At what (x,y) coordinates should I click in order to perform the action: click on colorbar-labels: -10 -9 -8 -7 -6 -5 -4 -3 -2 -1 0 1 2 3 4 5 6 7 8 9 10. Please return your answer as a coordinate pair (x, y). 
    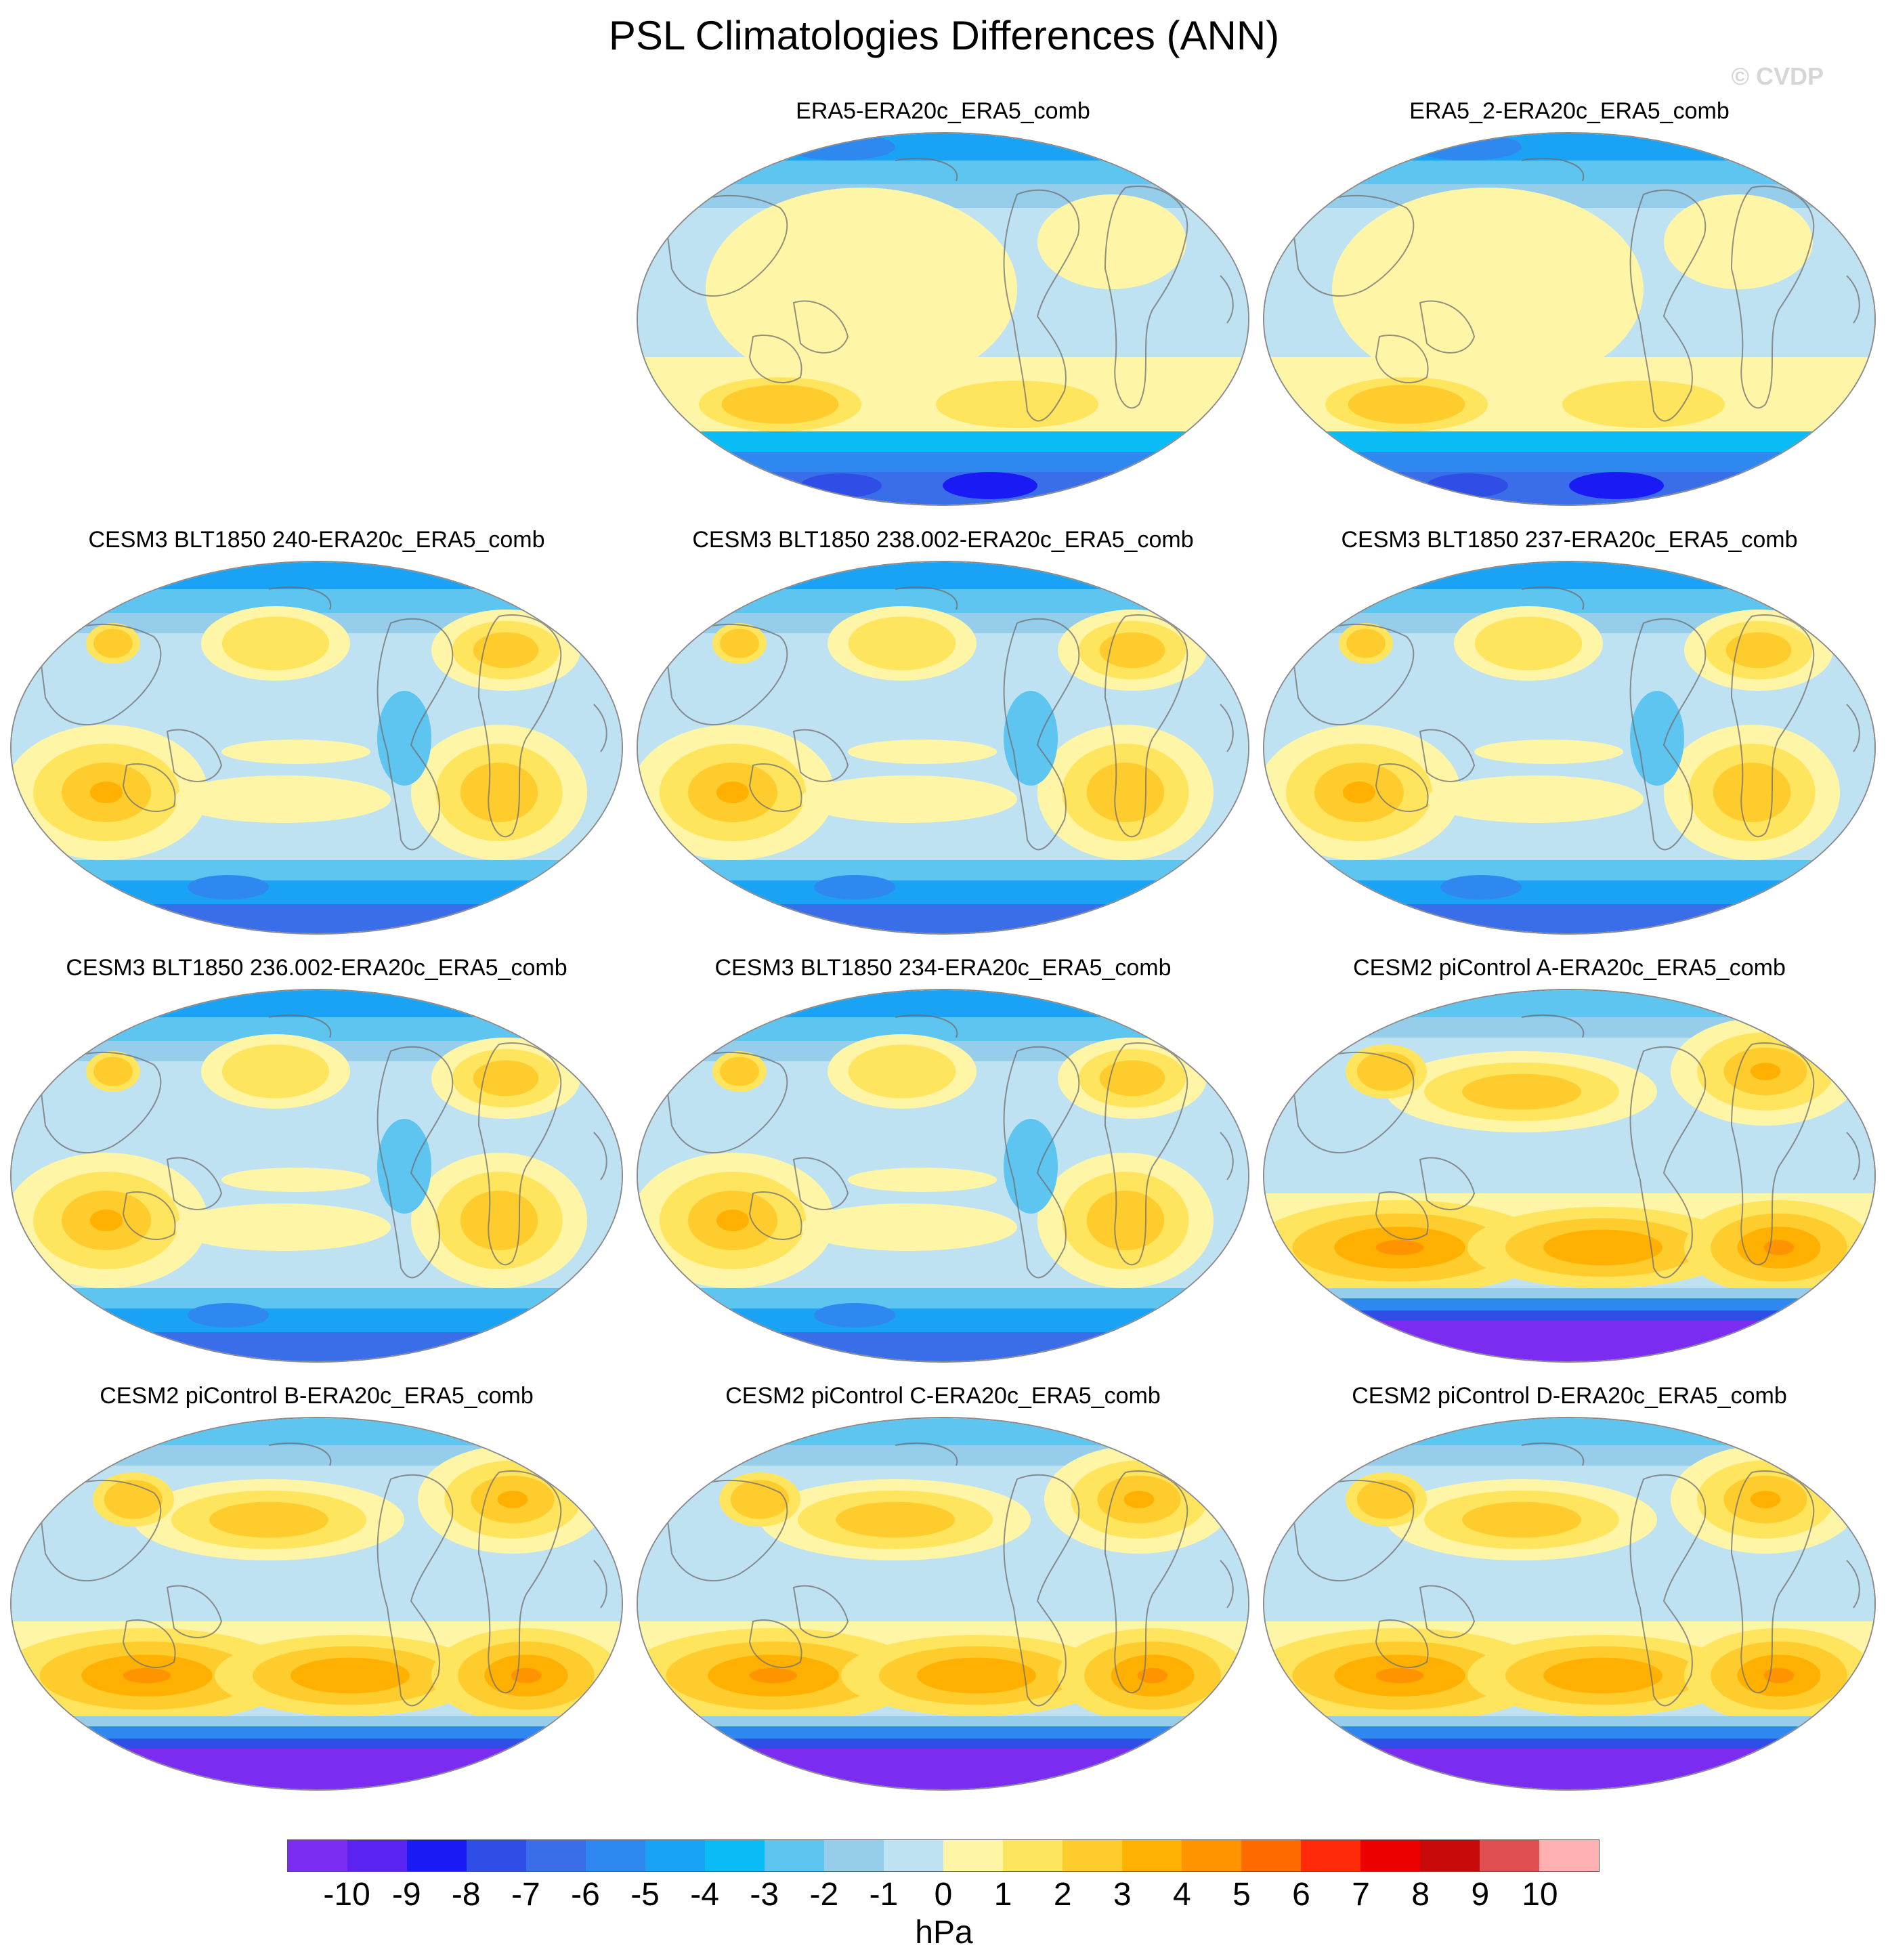
    Looking at the image, I should click on (943, 1896).